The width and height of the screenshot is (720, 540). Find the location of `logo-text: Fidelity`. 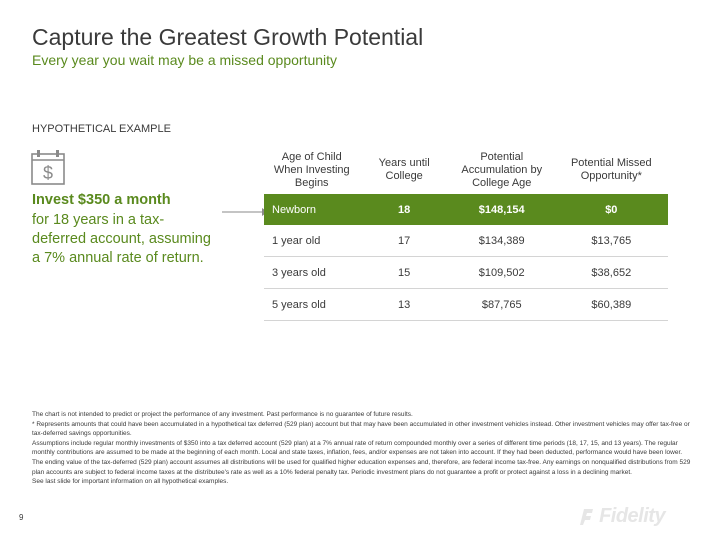

logo-text: Fidelity is located at coordinates (632, 516).